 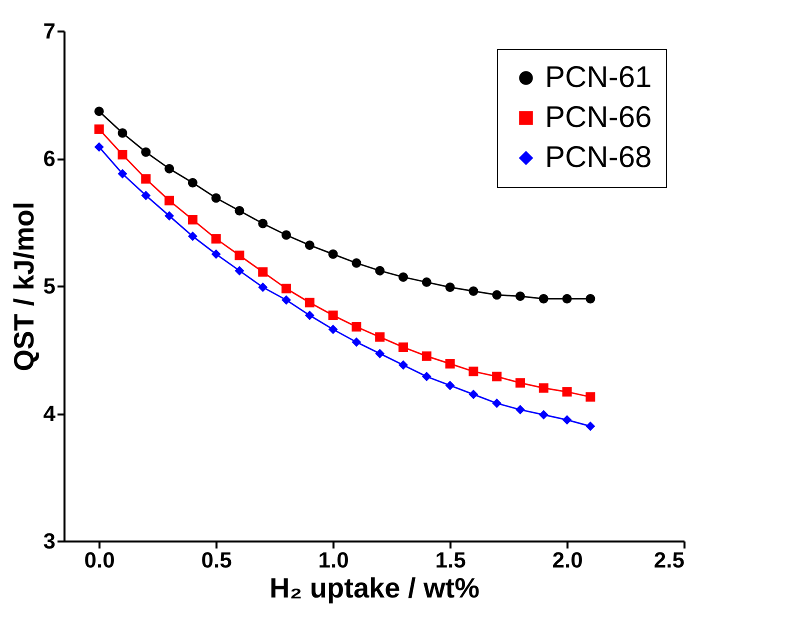 What do you see at coordinates (99, 560) in the screenshot?
I see `x-tick-label: 0.0` at bounding box center [99, 560].